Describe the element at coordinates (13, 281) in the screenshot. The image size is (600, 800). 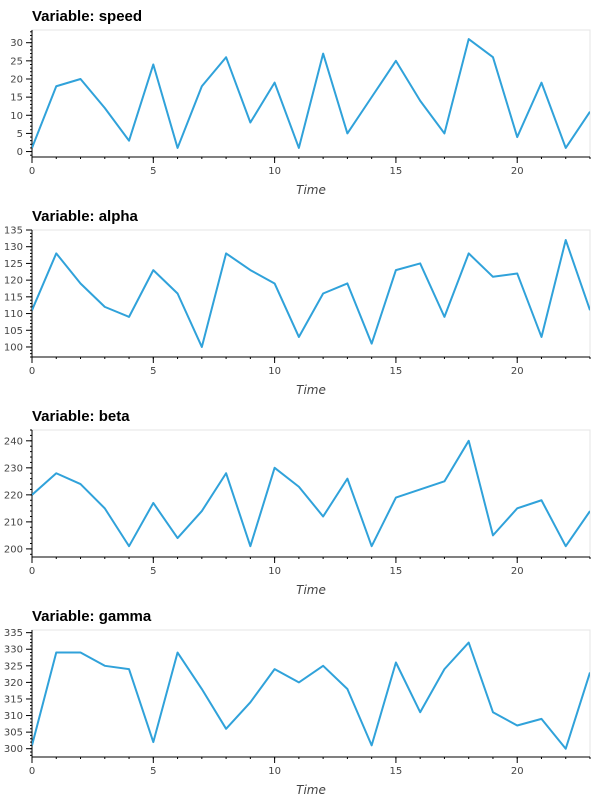
I see `y-tick-label: 120` at that location.